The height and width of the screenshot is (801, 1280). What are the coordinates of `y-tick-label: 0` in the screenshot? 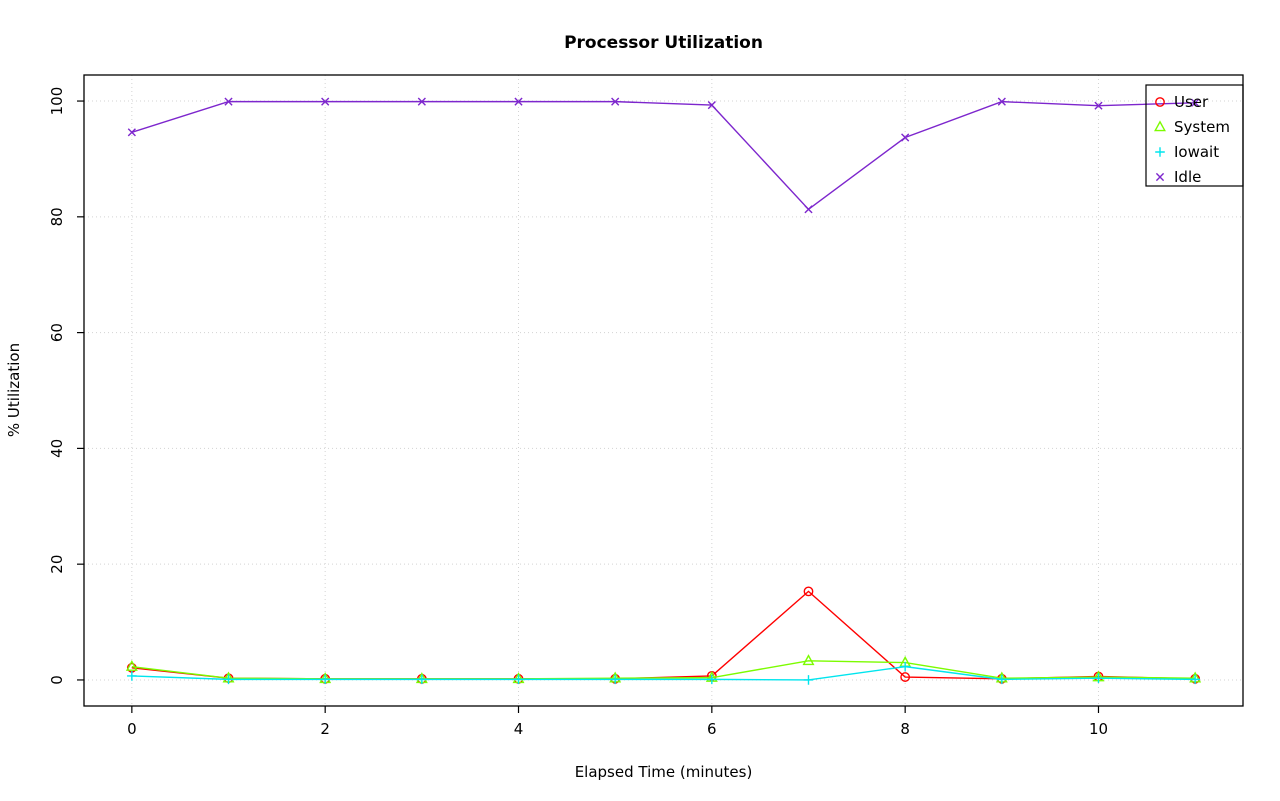 It's located at (57, 680).